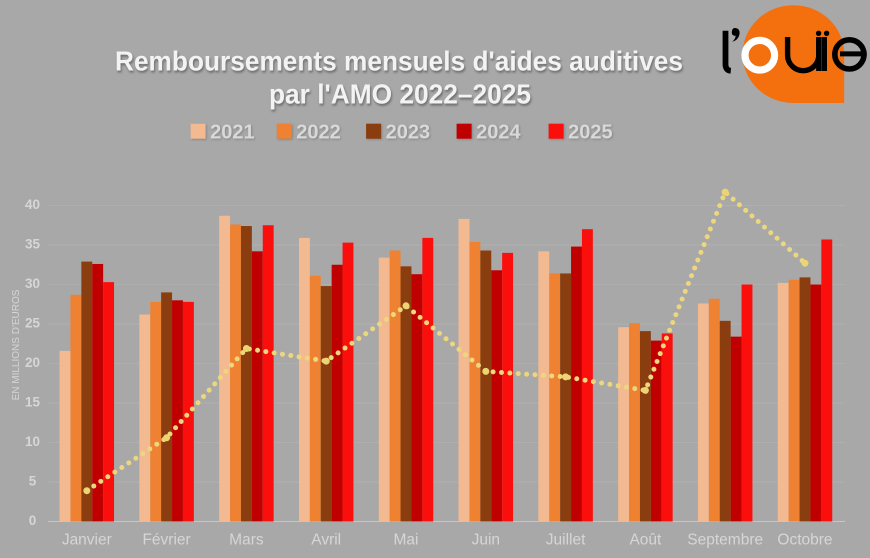 The height and width of the screenshot is (558, 870). What do you see at coordinates (725, 540) in the screenshot?
I see `svg-text: Septembre` at bounding box center [725, 540].